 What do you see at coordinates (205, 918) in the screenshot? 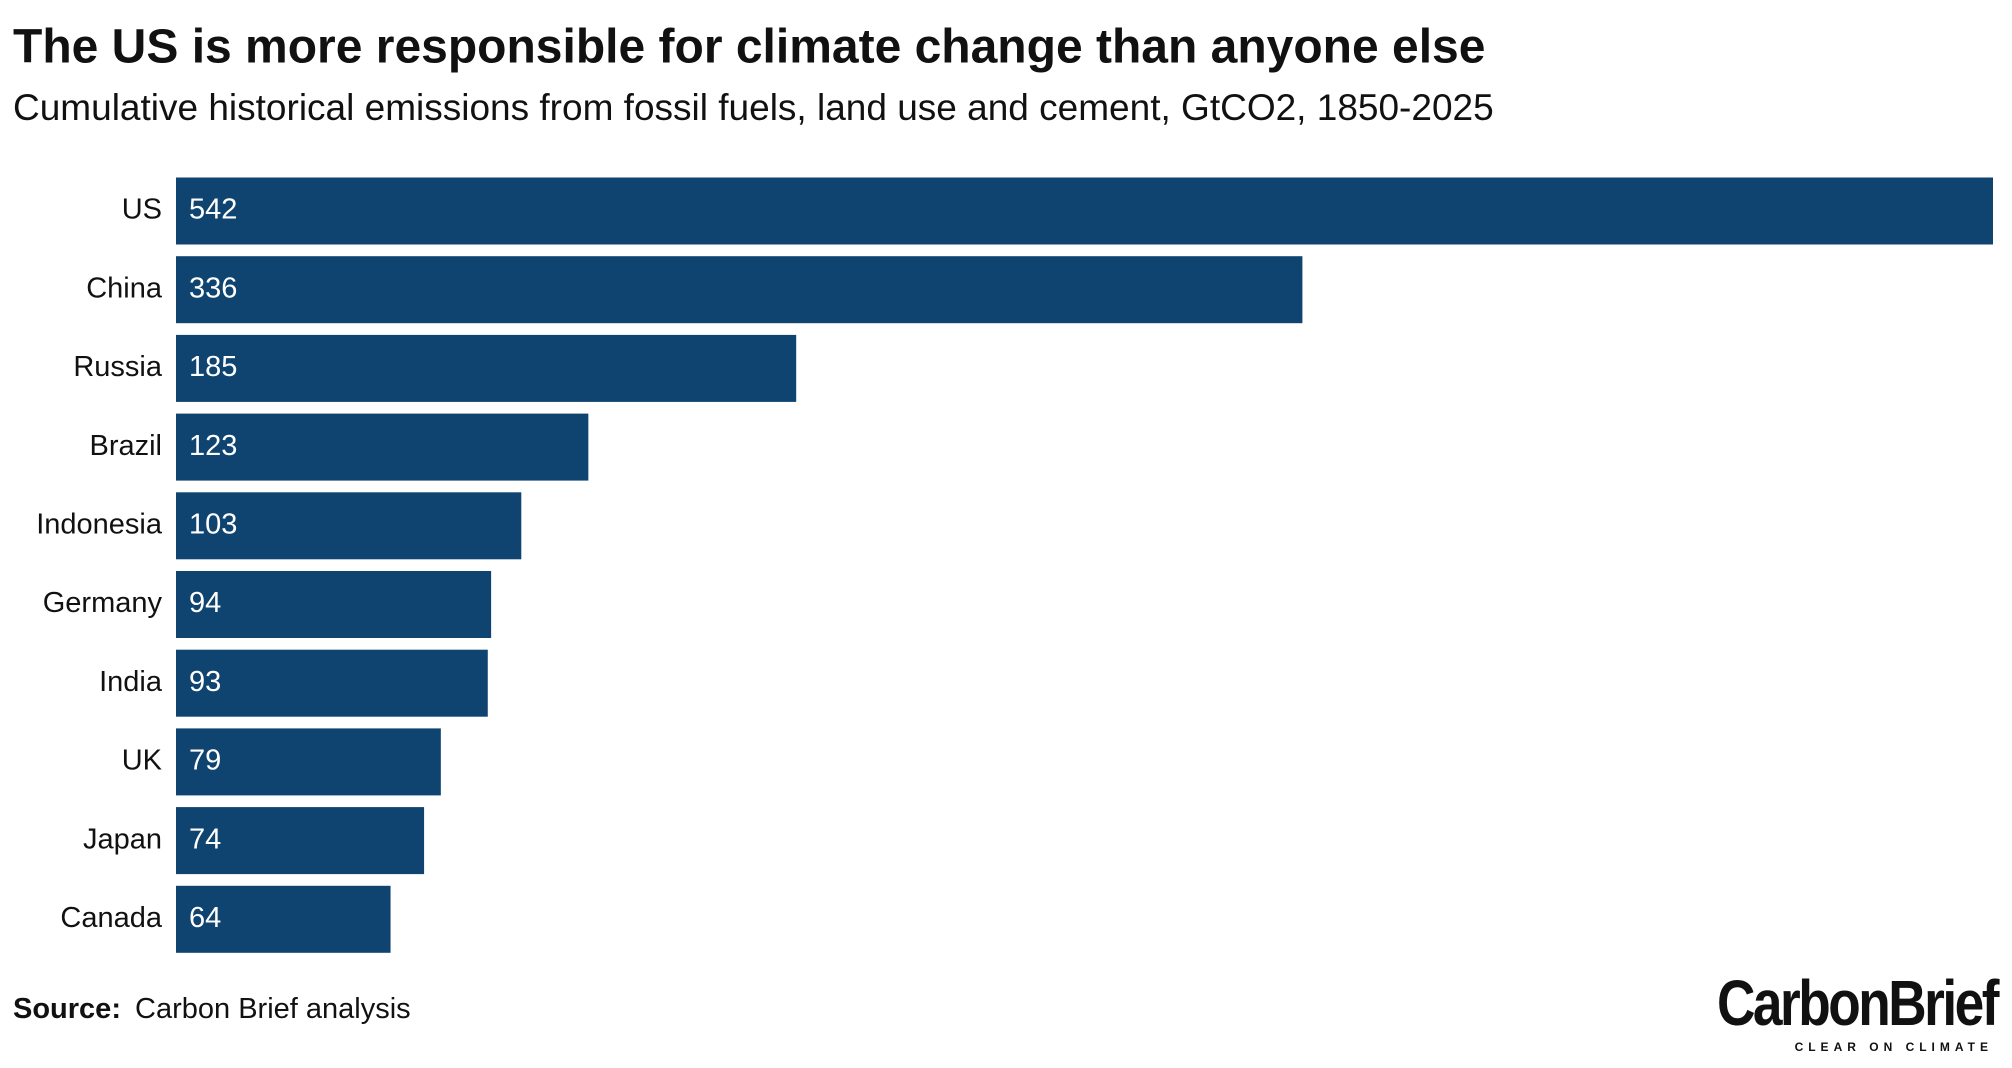
I see `value-label: 64` at bounding box center [205, 918].